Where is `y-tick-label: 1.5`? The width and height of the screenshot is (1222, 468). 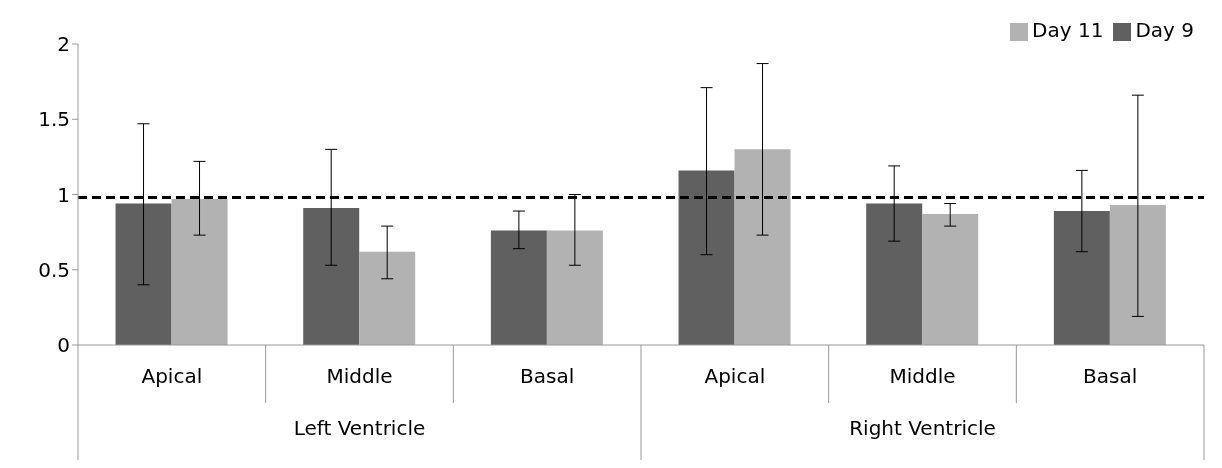 y-tick-label: 1.5 is located at coordinates (54, 119).